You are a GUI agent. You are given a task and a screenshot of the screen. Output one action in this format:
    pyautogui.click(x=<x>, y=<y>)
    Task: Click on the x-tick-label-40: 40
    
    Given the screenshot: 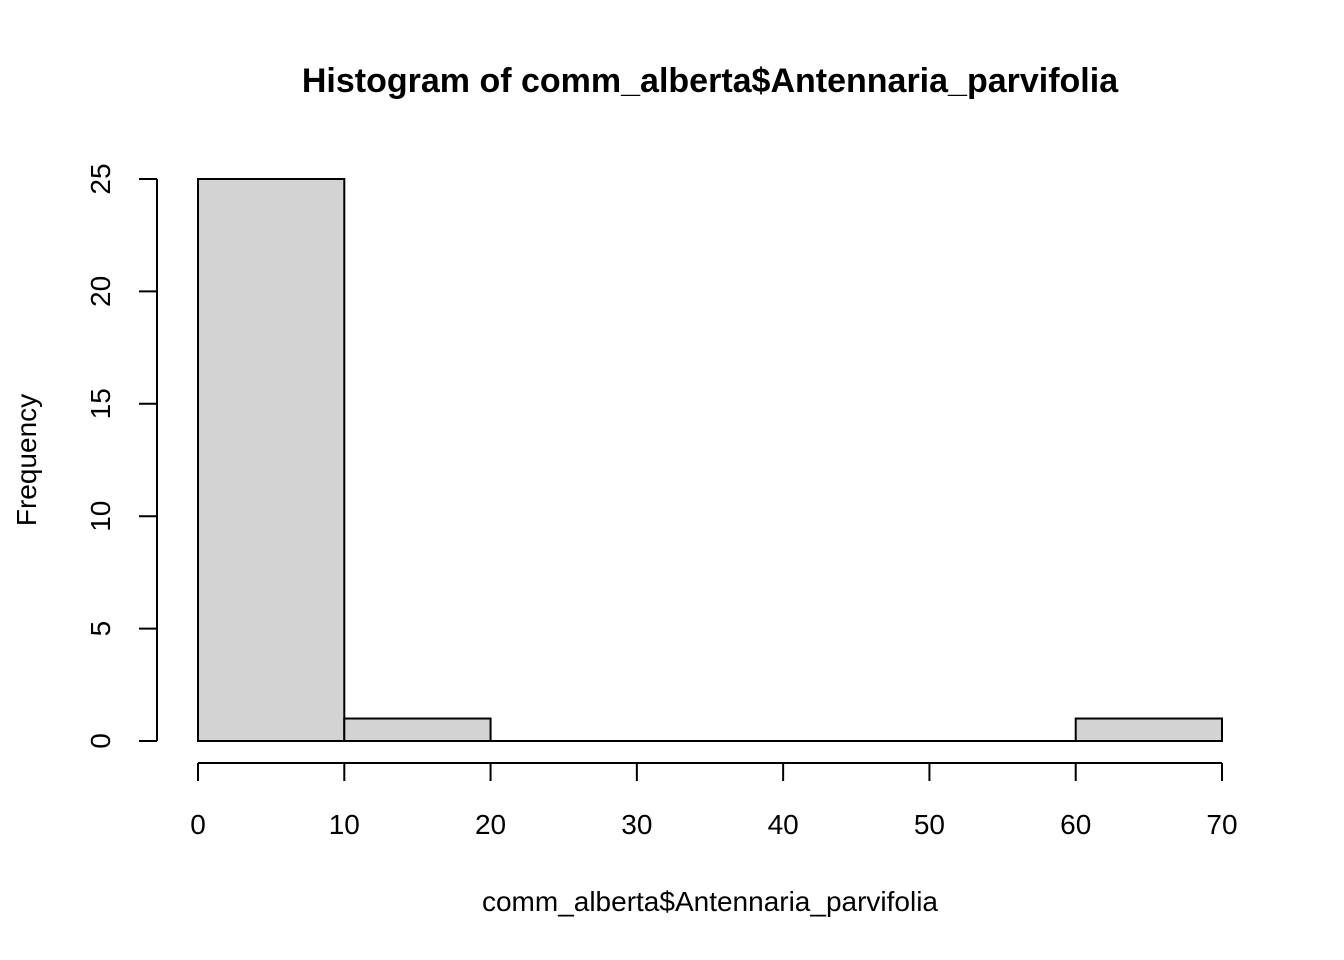 What is the action you would take?
    pyautogui.click(x=783, y=824)
    